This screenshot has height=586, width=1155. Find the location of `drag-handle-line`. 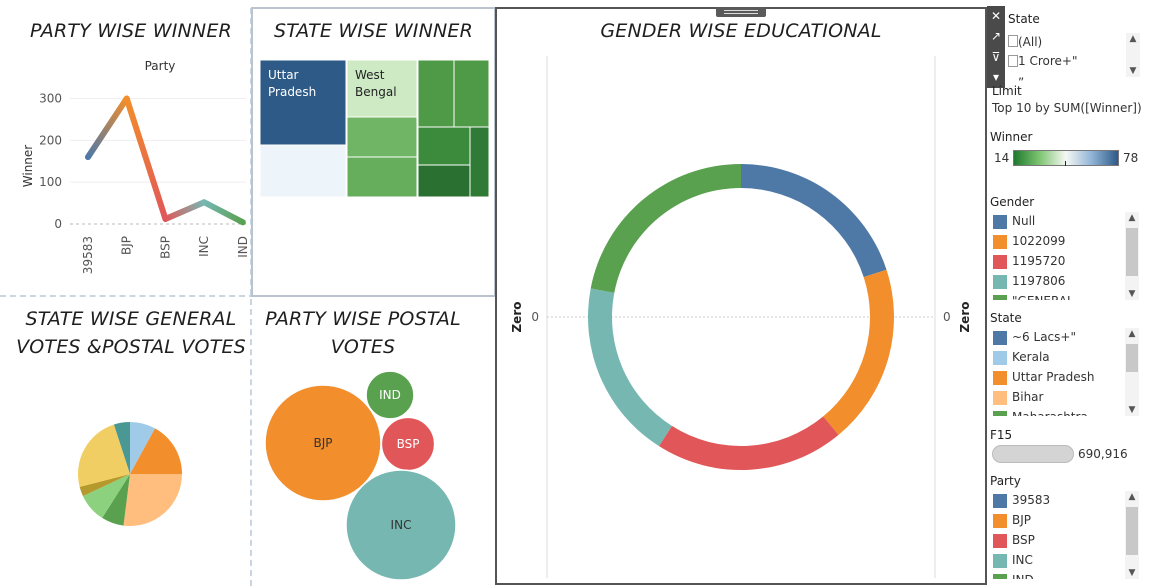

drag-handle-line is located at coordinates (741, 13).